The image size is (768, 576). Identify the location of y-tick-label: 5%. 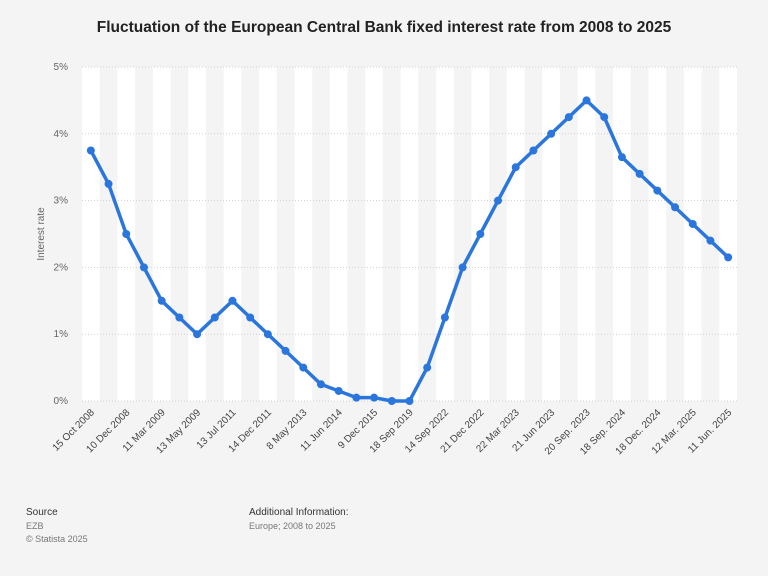
(61, 67).